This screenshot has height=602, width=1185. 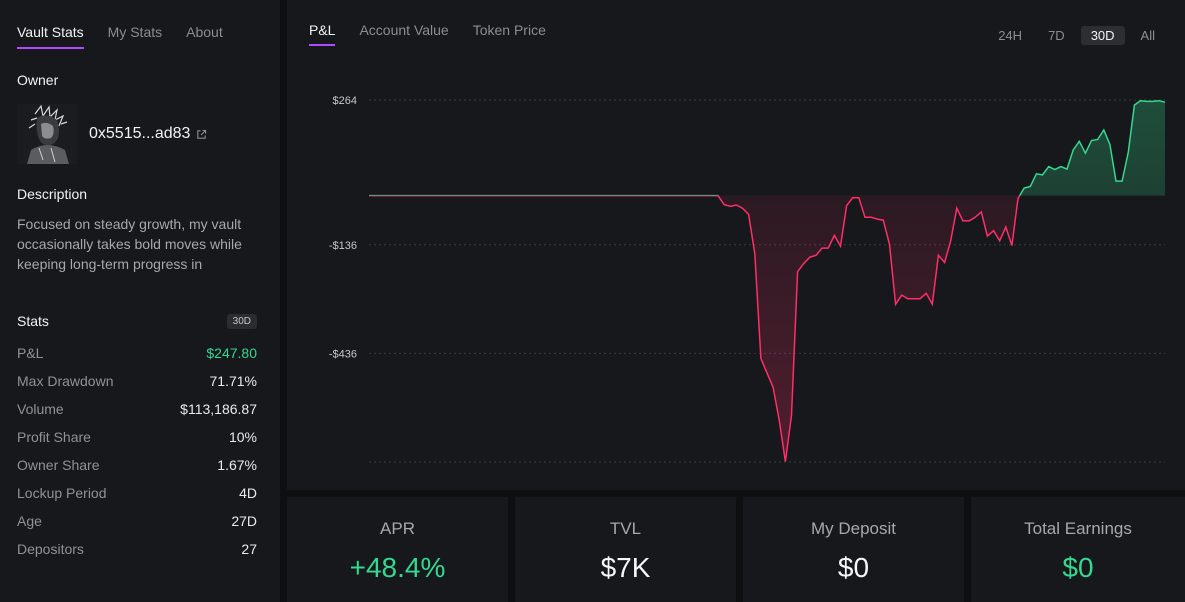 What do you see at coordinates (137, 321) in the screenshot?
I see `stats-header: Stats 30D` at bounding box center [137, 321].